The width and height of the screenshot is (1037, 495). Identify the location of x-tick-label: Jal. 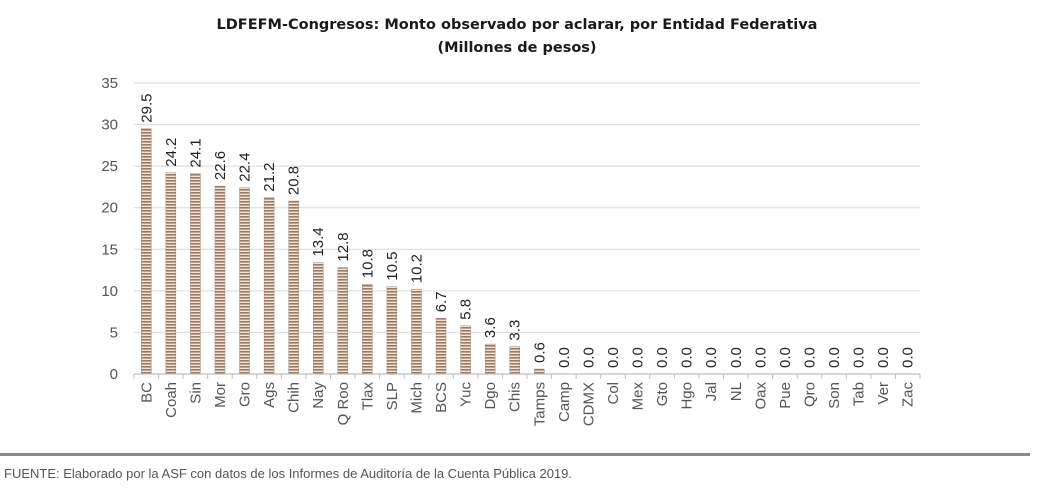
(711, 391).